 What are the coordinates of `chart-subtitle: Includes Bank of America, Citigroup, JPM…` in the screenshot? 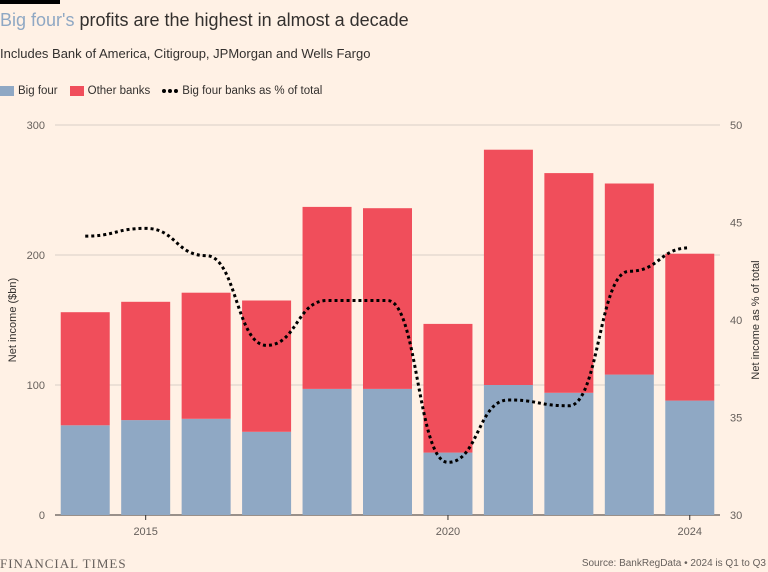 It's located at (185, 53).